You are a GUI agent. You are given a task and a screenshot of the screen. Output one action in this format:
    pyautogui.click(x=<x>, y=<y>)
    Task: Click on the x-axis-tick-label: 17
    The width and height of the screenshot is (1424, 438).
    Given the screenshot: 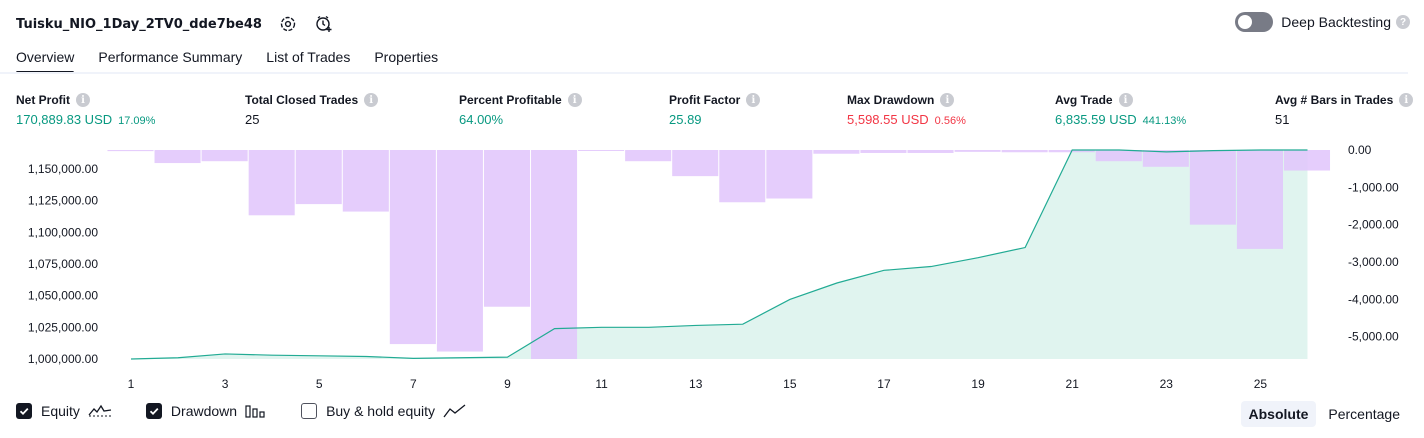 What is the action you would take?
    pyautogui.click(x=884, y=384)
    